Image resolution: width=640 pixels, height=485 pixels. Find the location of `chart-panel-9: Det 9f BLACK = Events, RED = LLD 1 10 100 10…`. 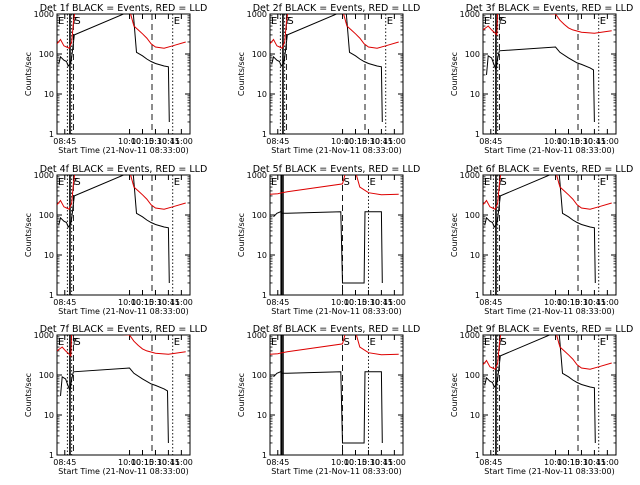

chart-panel-9: Det 9f BLACK = Events, RED = LLD 1 10 100 10… is located at coordinates (541, 400).